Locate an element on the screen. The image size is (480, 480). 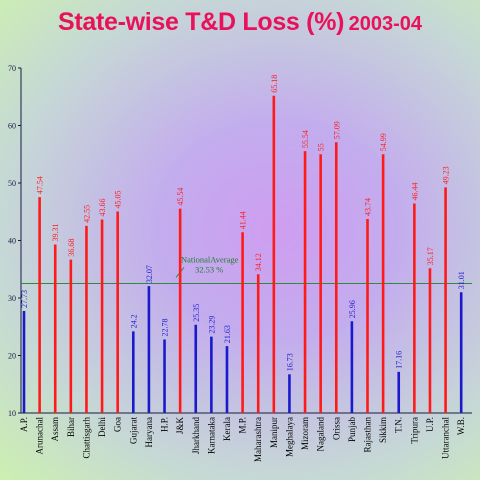
x-tick-label: Sikkim is located at coordinates (383, 430).